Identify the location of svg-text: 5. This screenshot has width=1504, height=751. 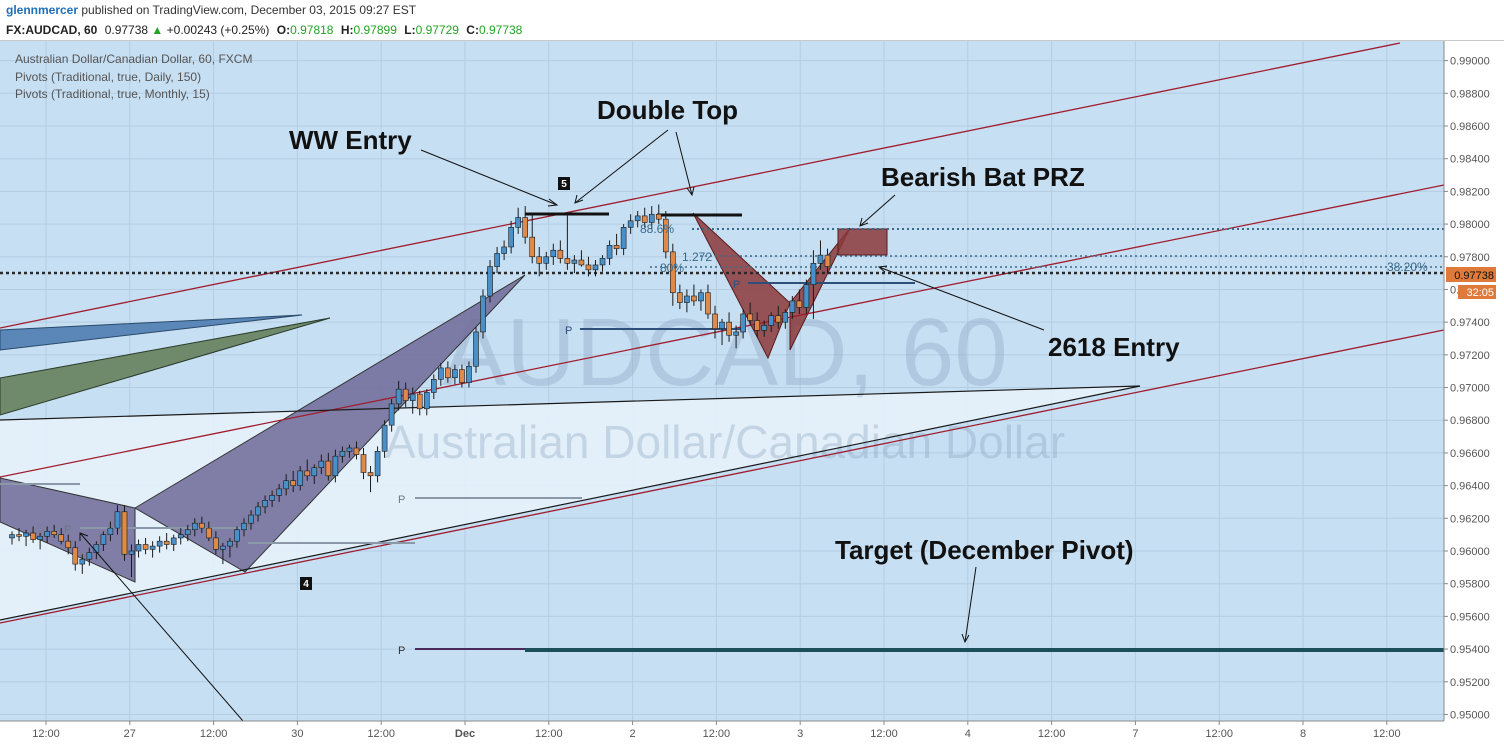
(564, 184).